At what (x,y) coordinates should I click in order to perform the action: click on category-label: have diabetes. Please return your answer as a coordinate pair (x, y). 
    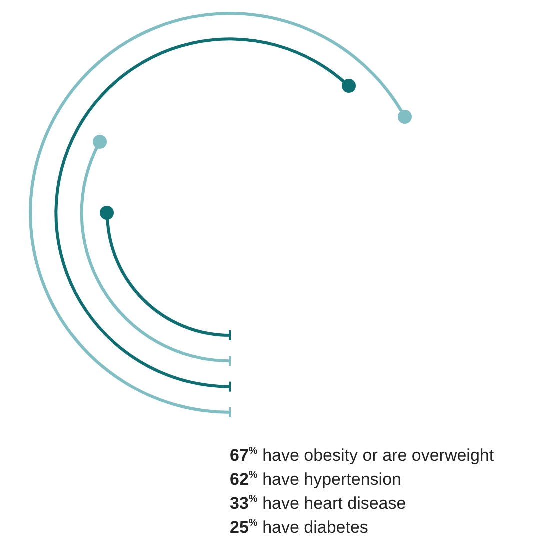
    Looking at the image, I should click on (315, 527).